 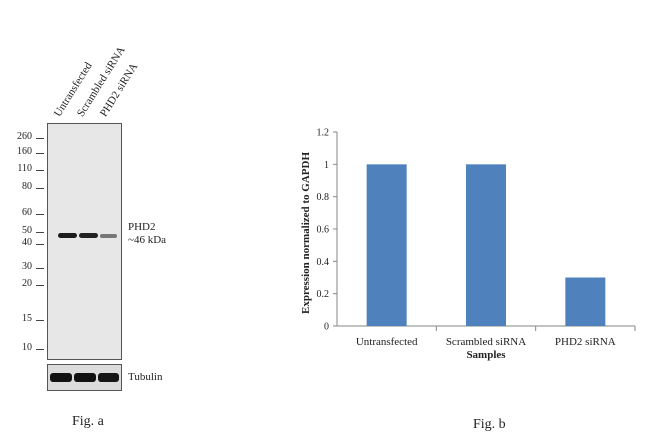 What do you see at coordinates (147, 240) in the screenshot?
I see `protein-size: ~46 kDa` at bounding box center [147, 240].